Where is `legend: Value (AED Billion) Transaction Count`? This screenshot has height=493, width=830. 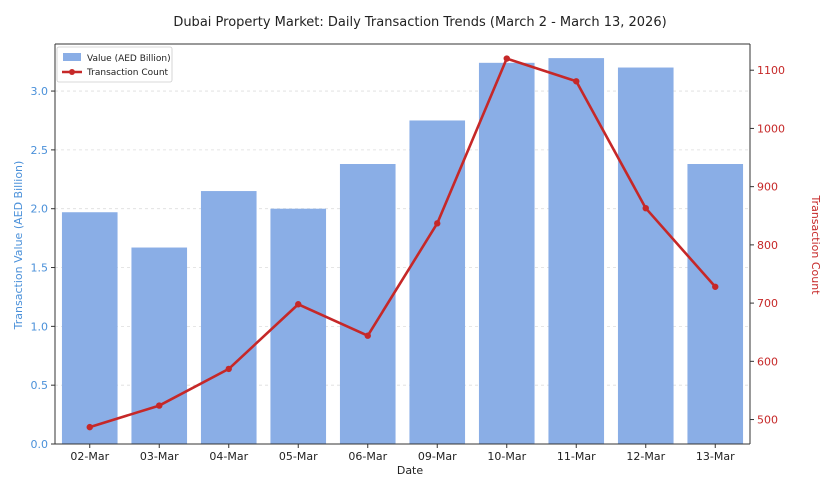
legend: Value (AED Billion) Transaction Count is located at coordinates (114, 64).